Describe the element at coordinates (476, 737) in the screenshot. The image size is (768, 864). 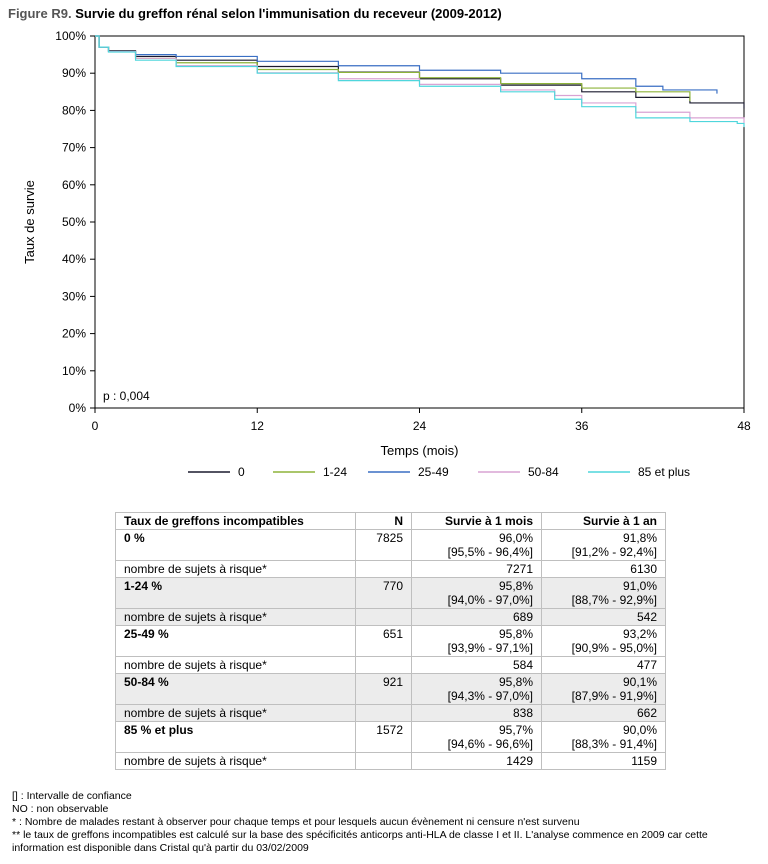
I see `survival-1-month: 95,7% [94,6% - 96,6%]` at that location.